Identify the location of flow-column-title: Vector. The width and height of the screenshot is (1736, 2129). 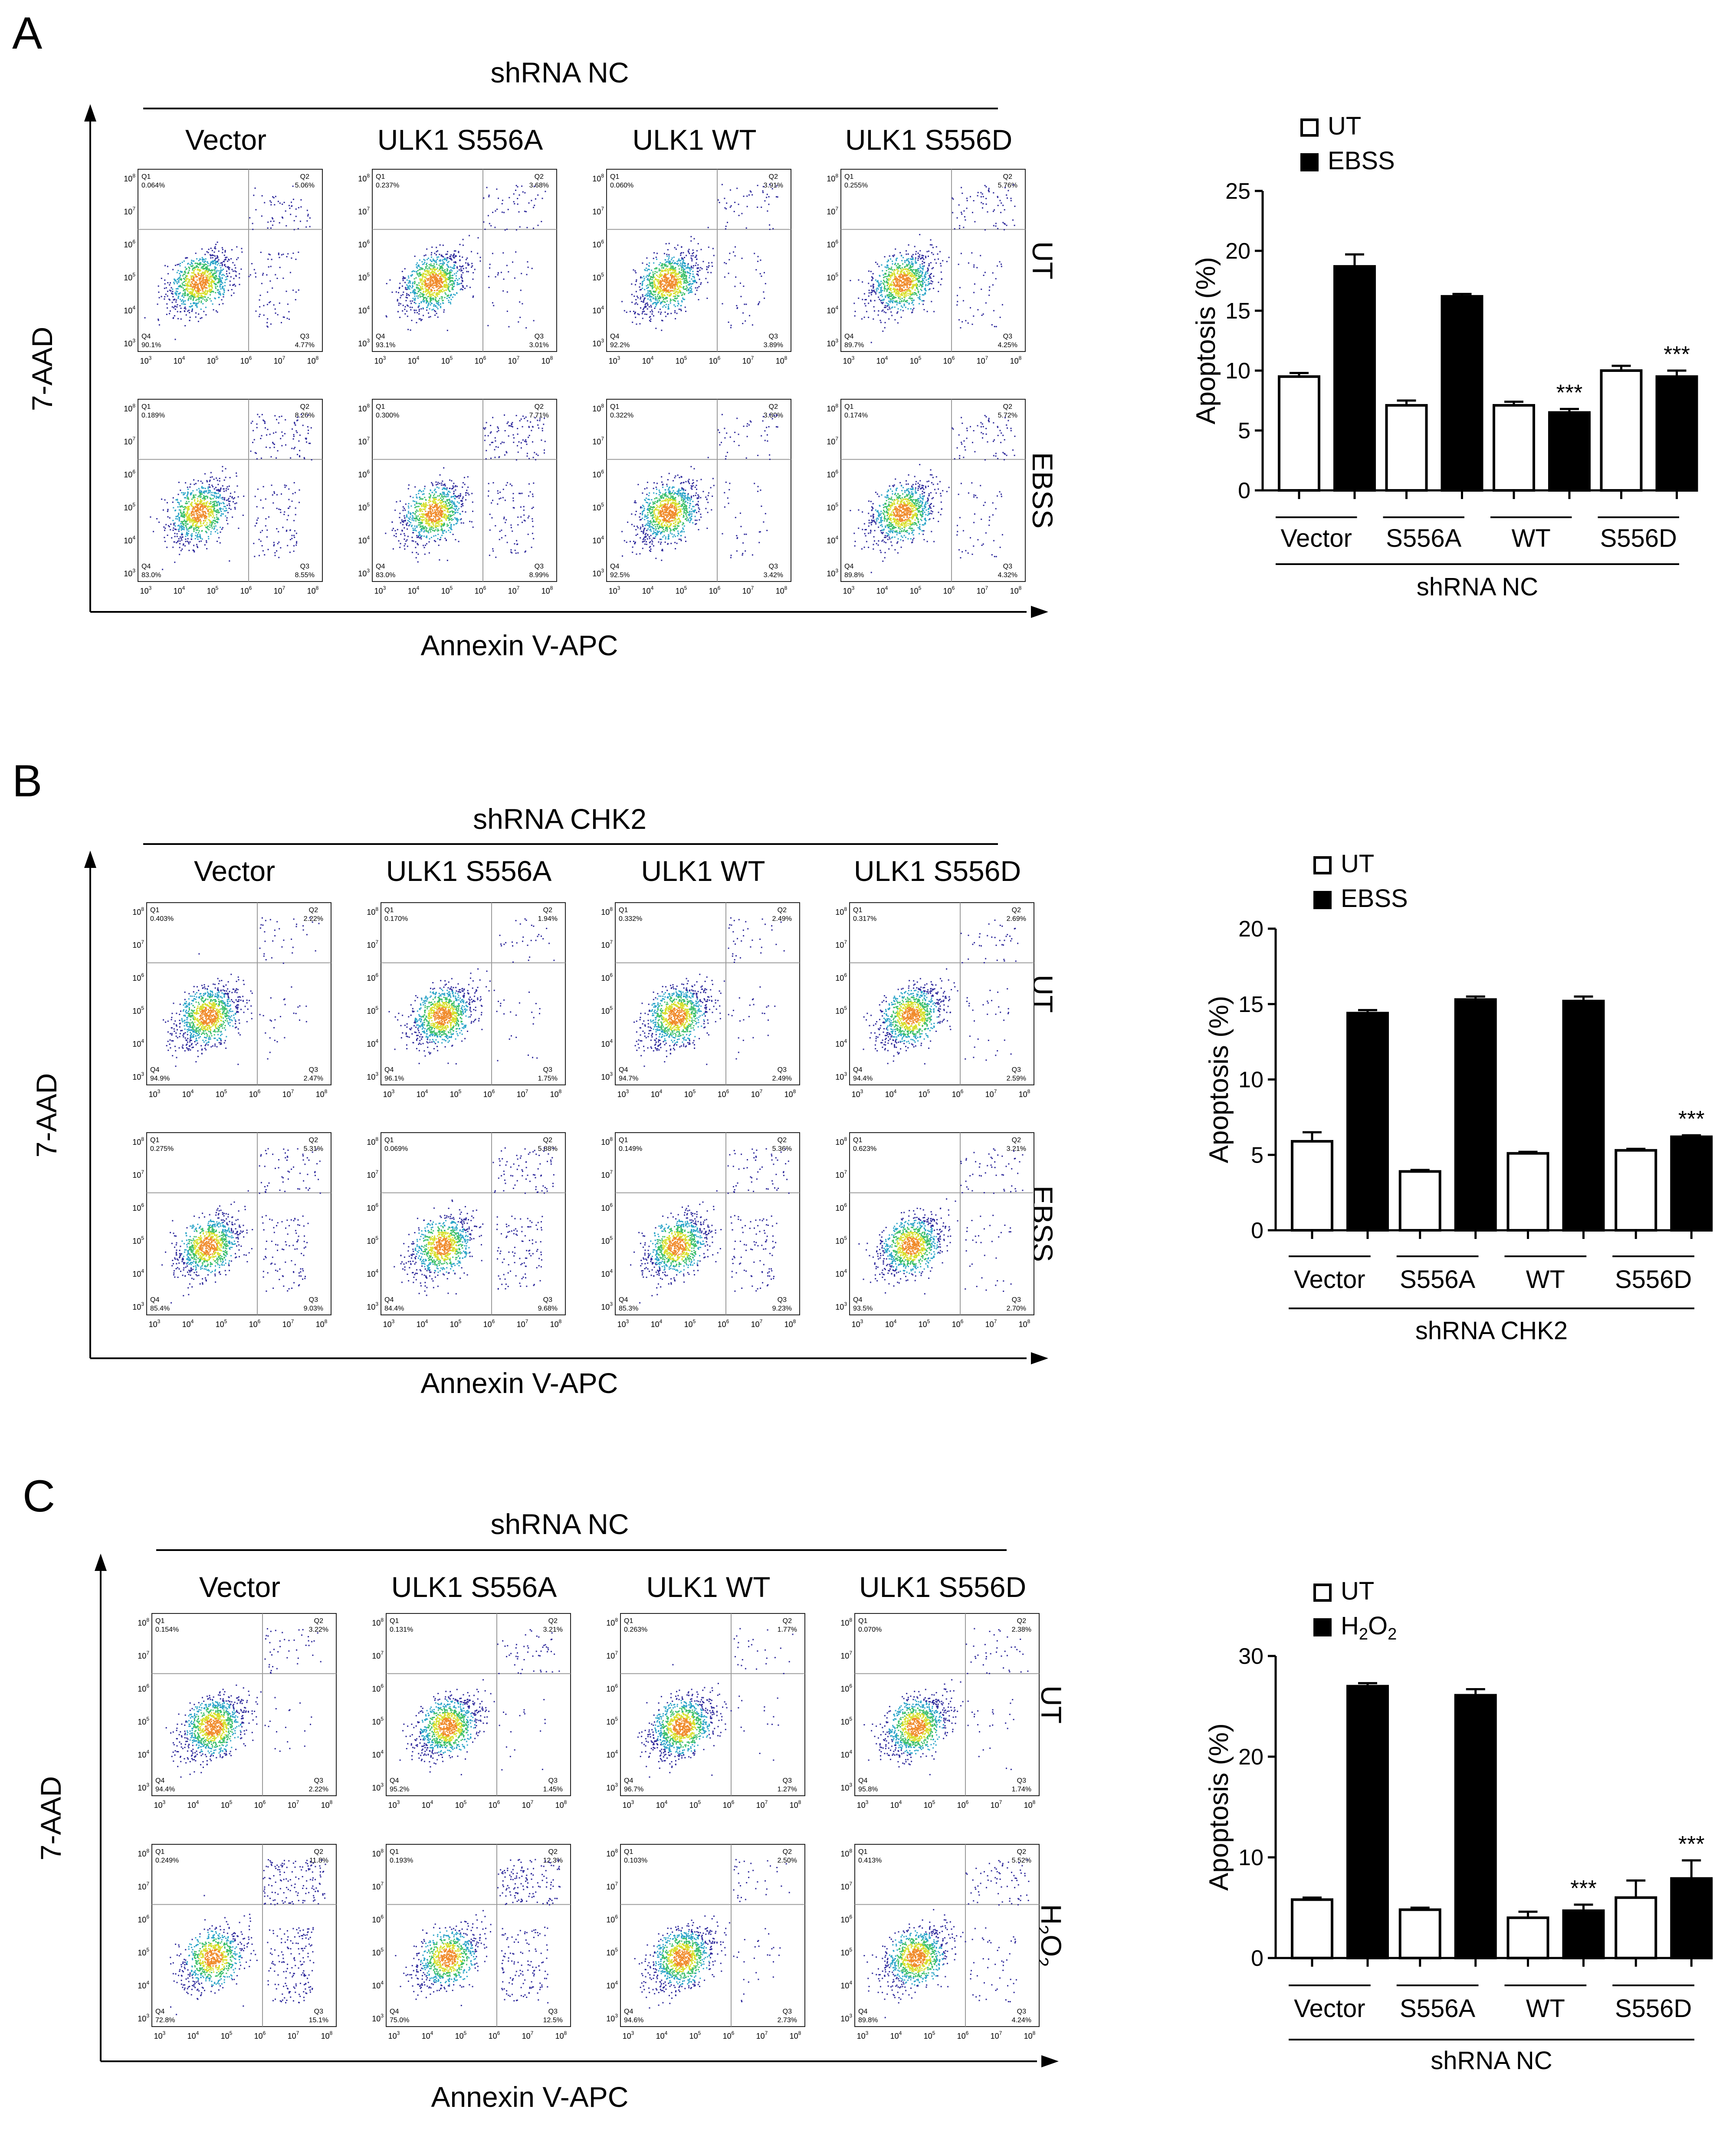
(226, 140).